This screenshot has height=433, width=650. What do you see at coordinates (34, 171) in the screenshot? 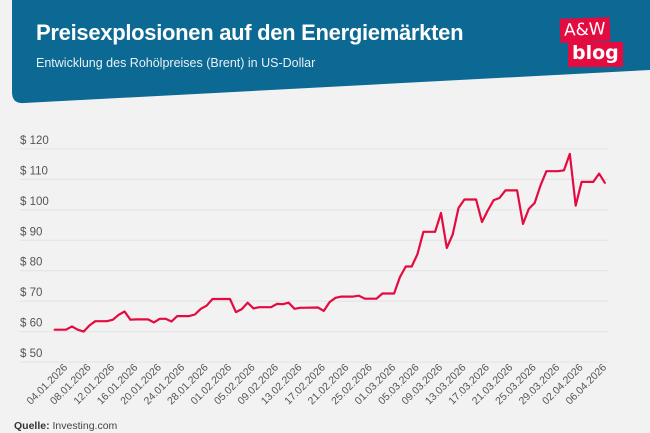
I see `y-tick-label: $ 110` at bounding box center [34, 171].